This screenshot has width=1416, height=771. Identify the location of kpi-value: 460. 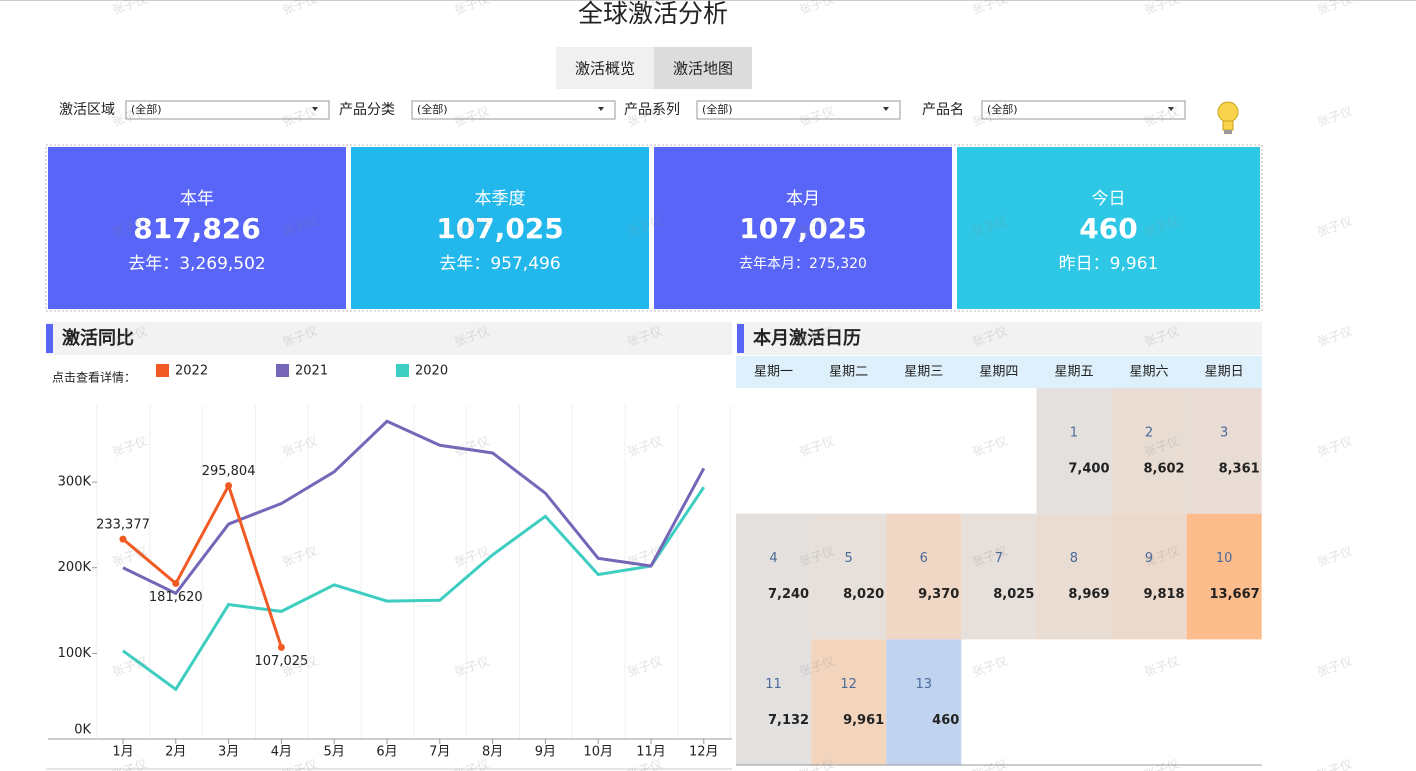
(1108, 228).